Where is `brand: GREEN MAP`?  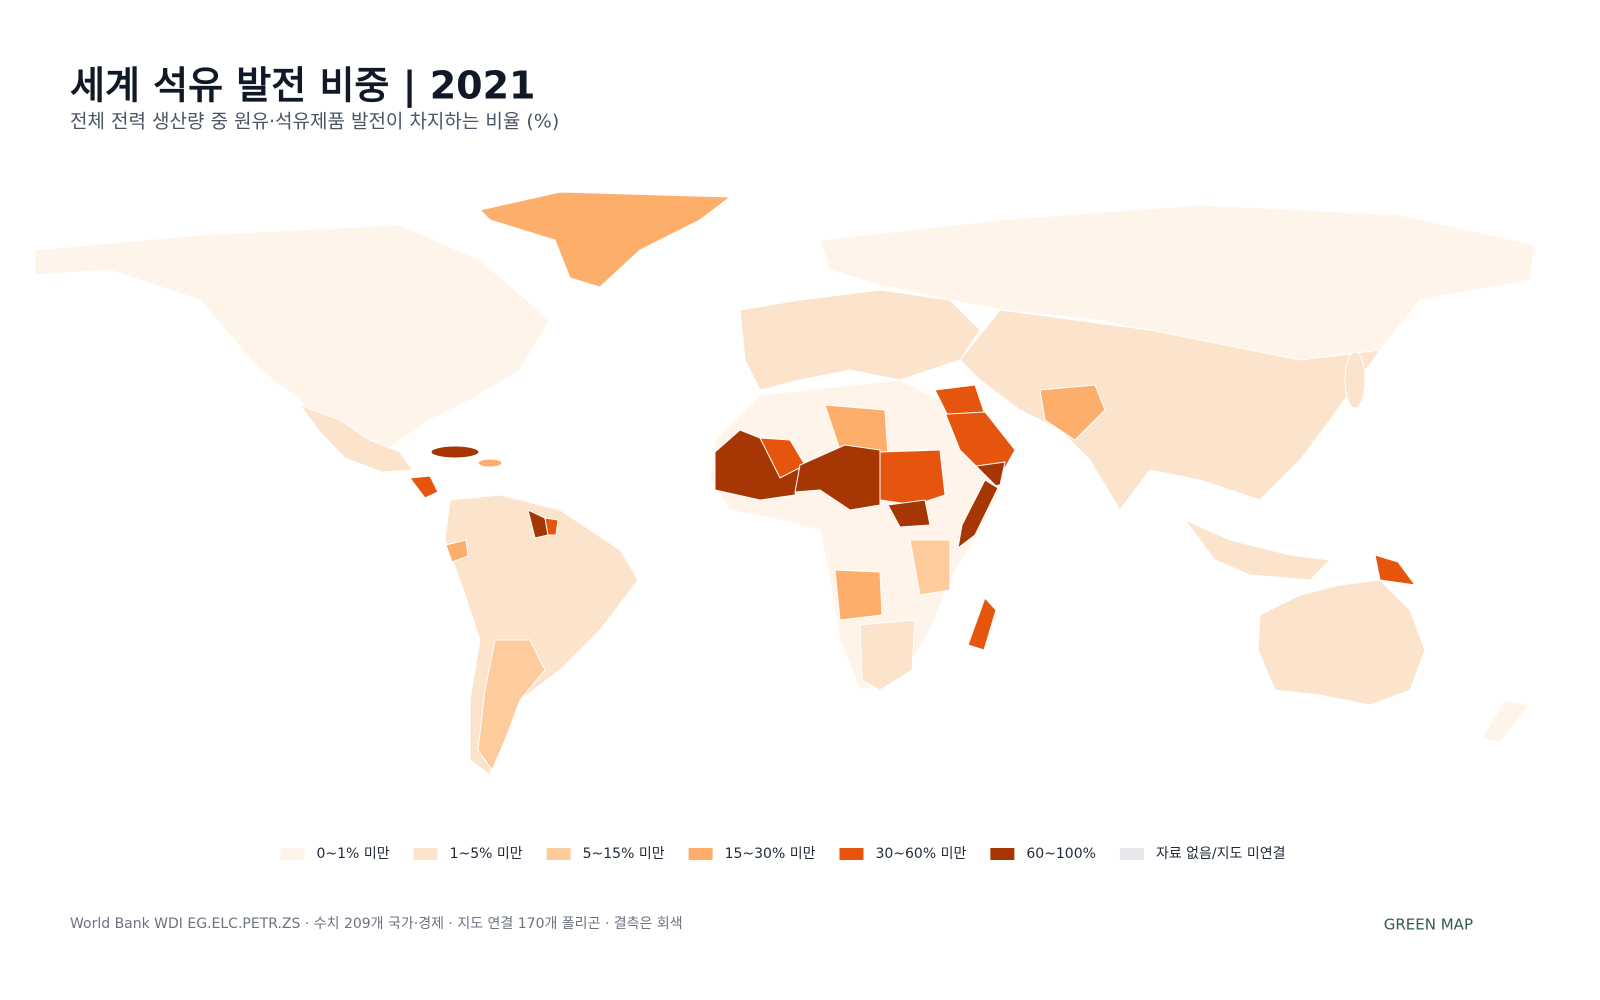 brand: GREEN MAP is located at coordinates (1428, 925).